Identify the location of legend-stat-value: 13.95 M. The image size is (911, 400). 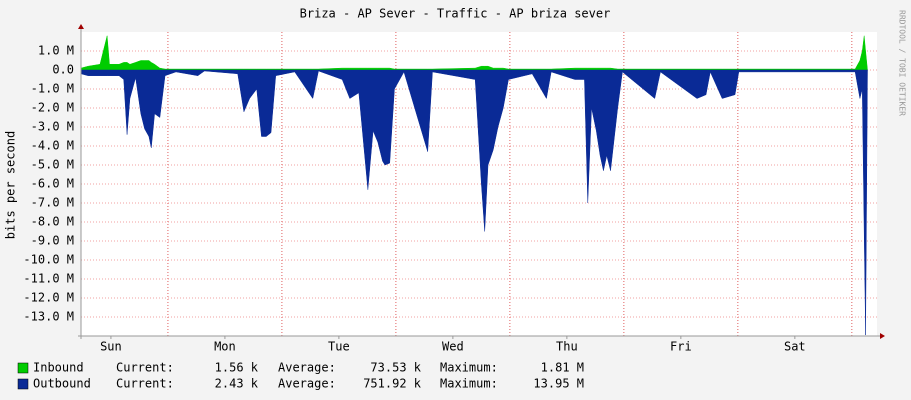
(558, 384).